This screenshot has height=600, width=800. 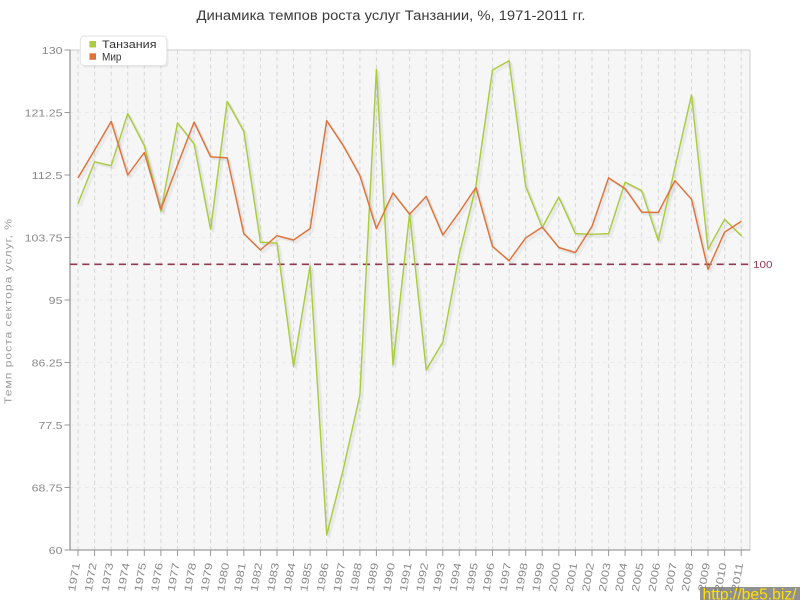 What do you see at coordinates (721, 577) in the screenshot?
I see `svg-text: 2010` at bounding box center [721, 577].